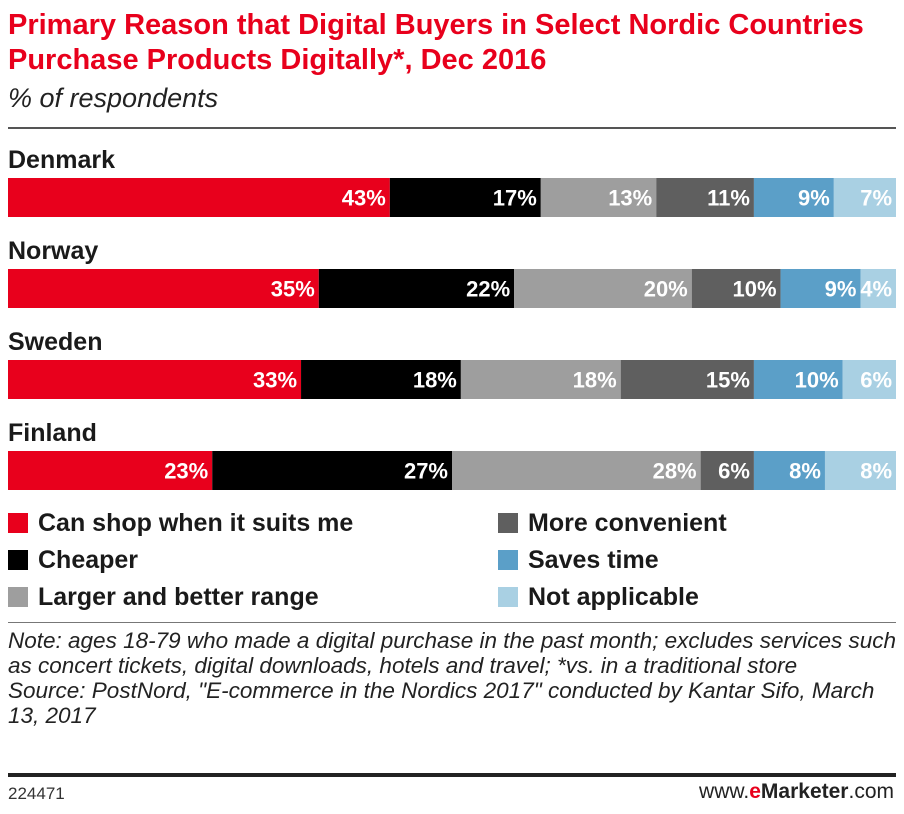 The image size is (904, 814). Describe the element at coordinates (515, 198) in the screenshot. I see `data-label: 17%` at that location.